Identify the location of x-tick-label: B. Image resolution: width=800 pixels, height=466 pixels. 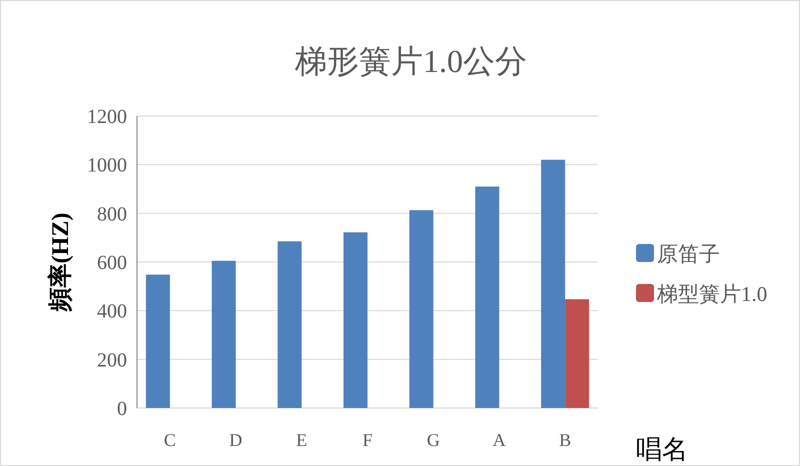
(565, 440).